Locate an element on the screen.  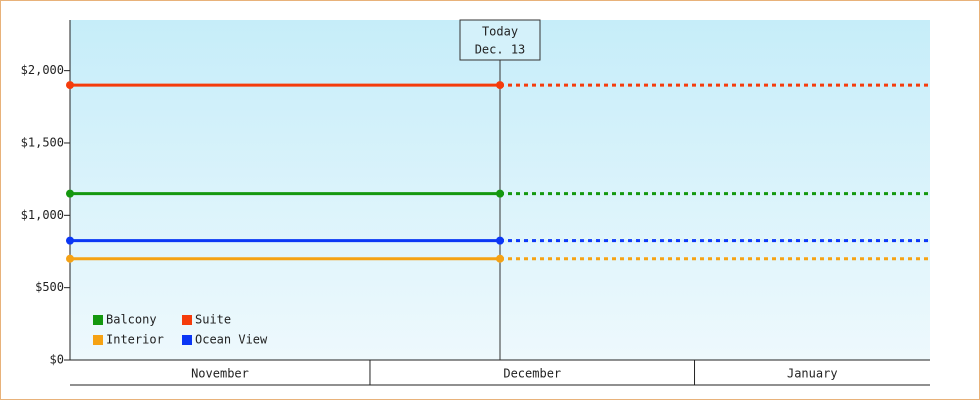
legend-label: Ocean View is located at coordinates (231, 340).